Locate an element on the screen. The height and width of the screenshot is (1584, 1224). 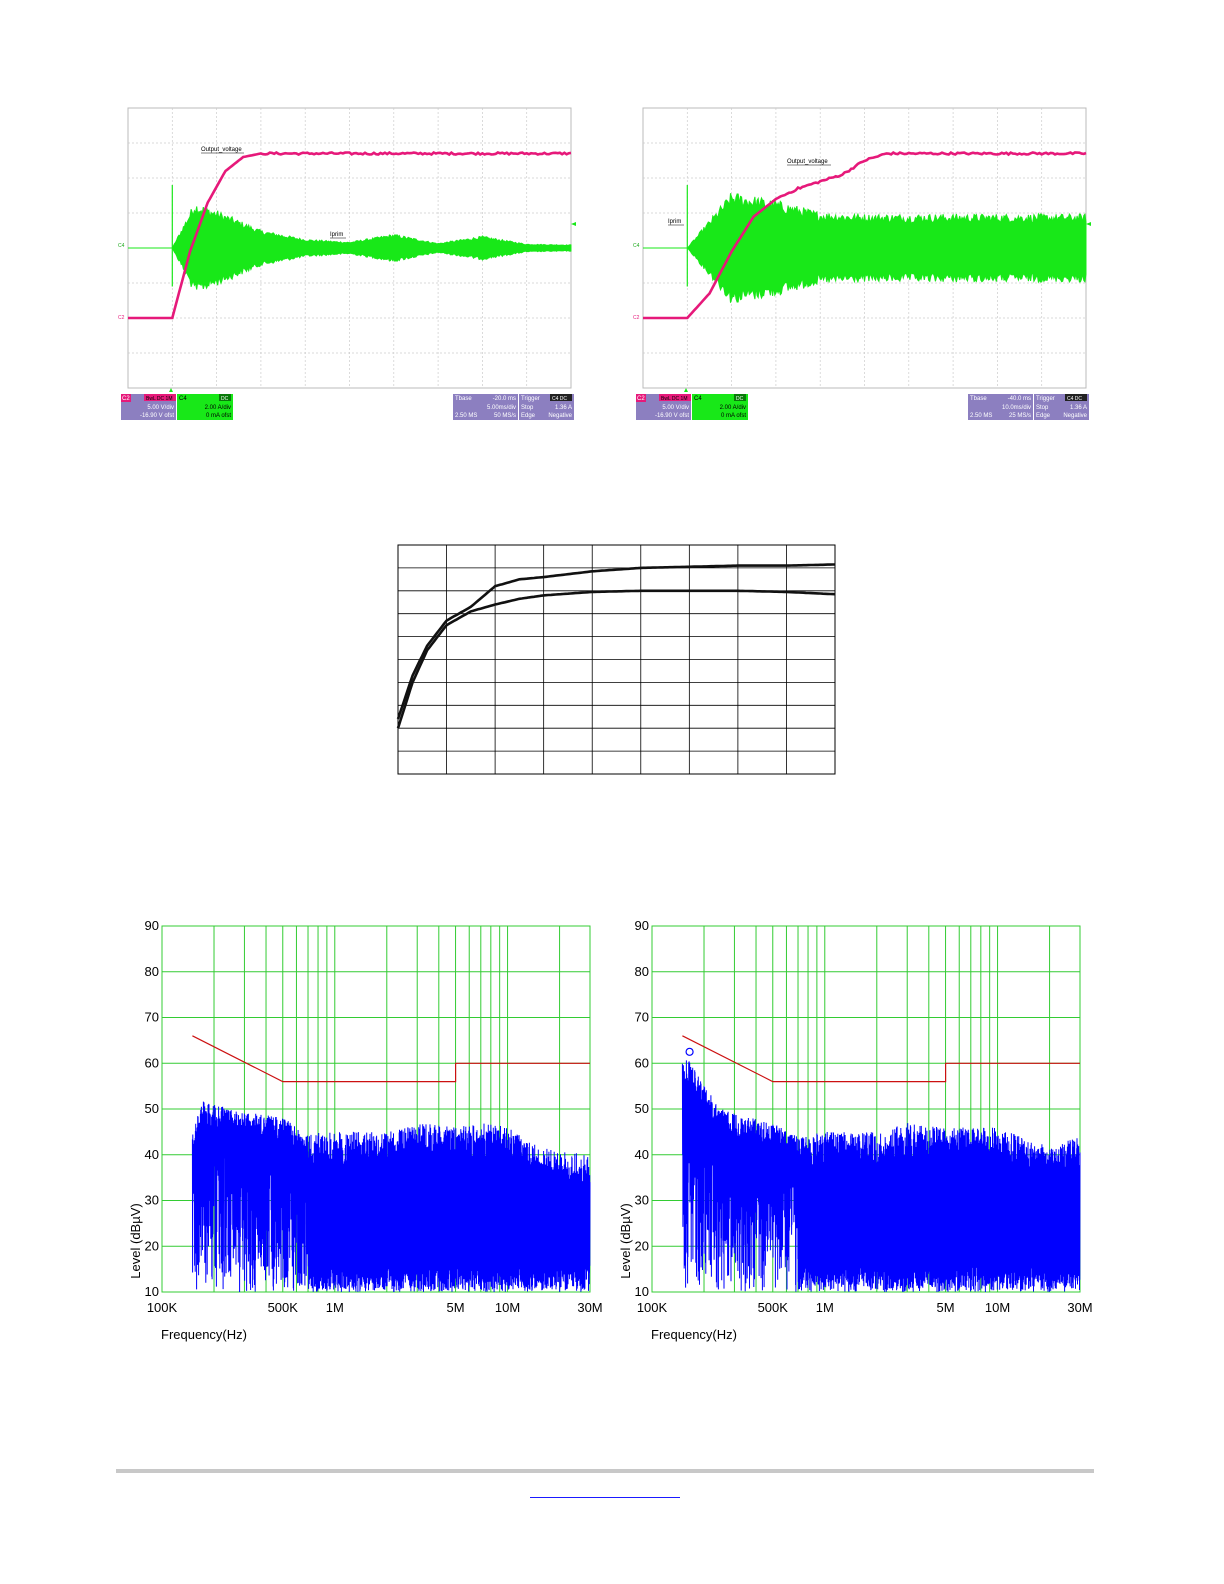
c4-offset: 0 mA ofst is located at coordinates (733, 416).